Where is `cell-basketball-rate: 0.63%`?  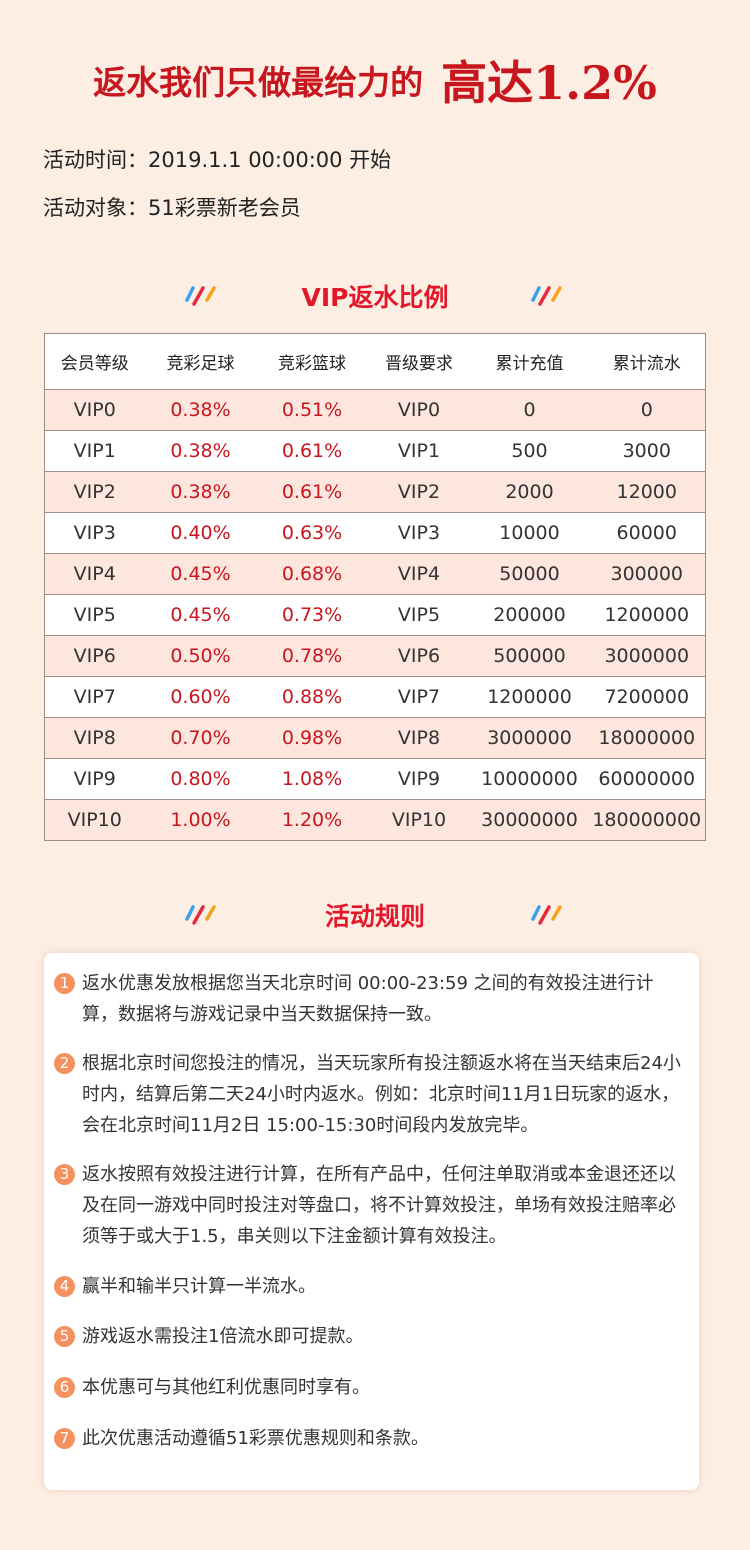 cell-basketball-rate: 0.63% is located at coordinates (312, 533).